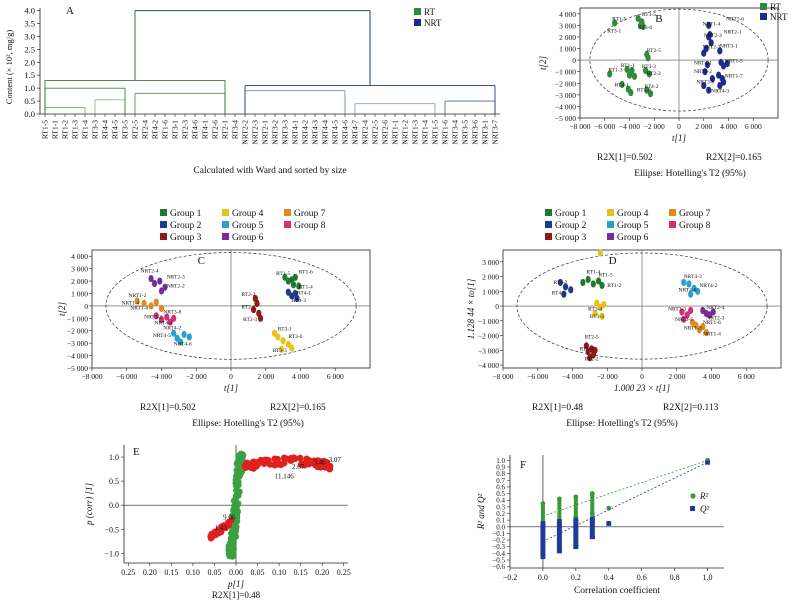 This screenshot has height=600, width=796. I want to click on point-label: RT3-6, so click(295, 337).